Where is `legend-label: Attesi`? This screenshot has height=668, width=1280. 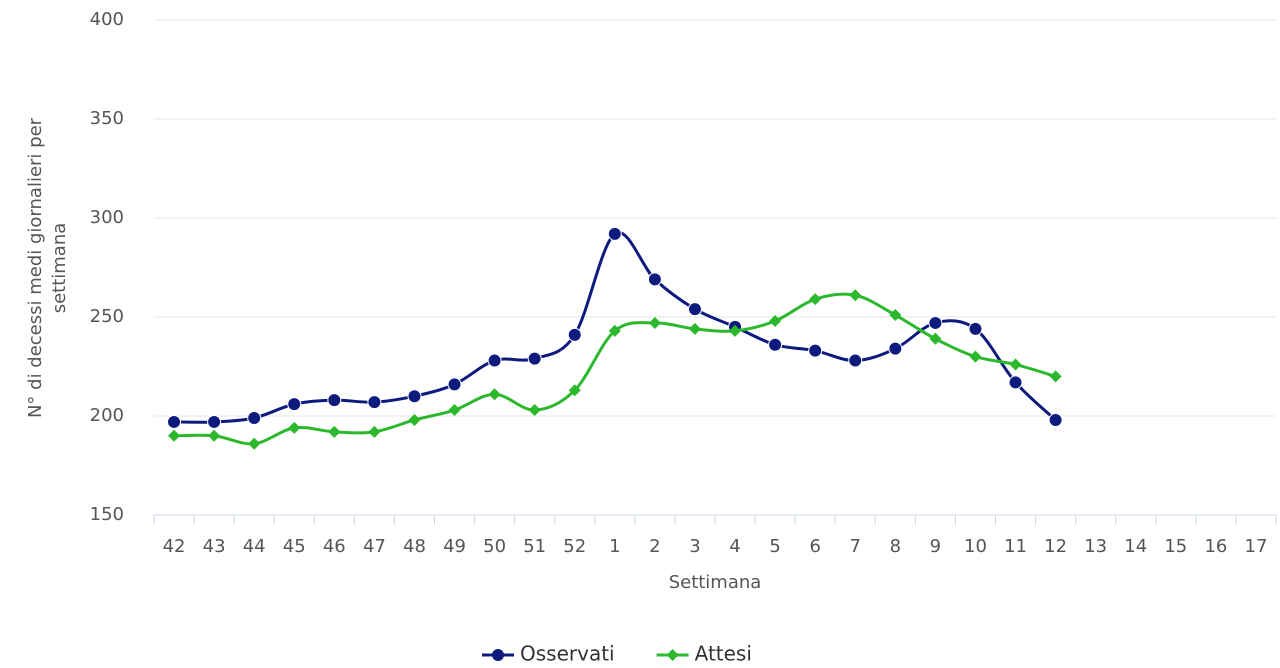
legend-label: Attesi is located at coordinates (723, 654).